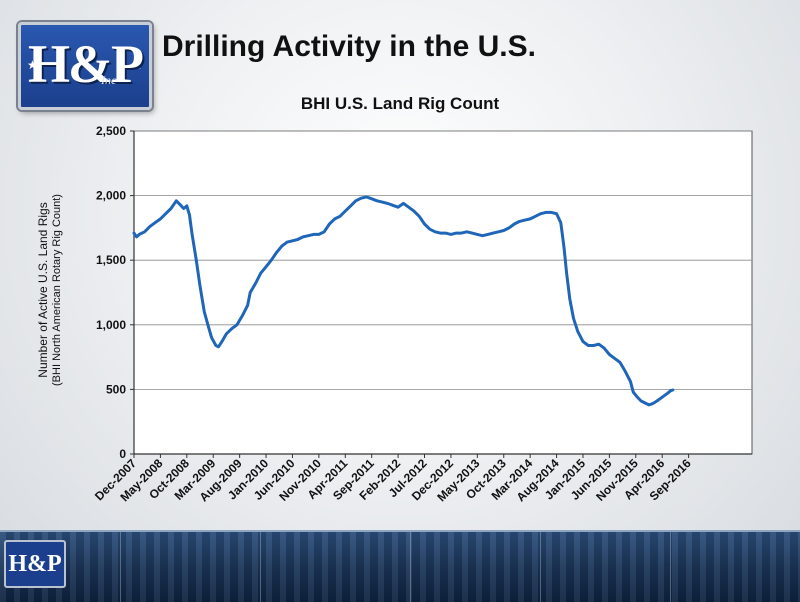 The image size is (800, 602). I want to click on y-tick-label: 2,500, so click(111, 131).